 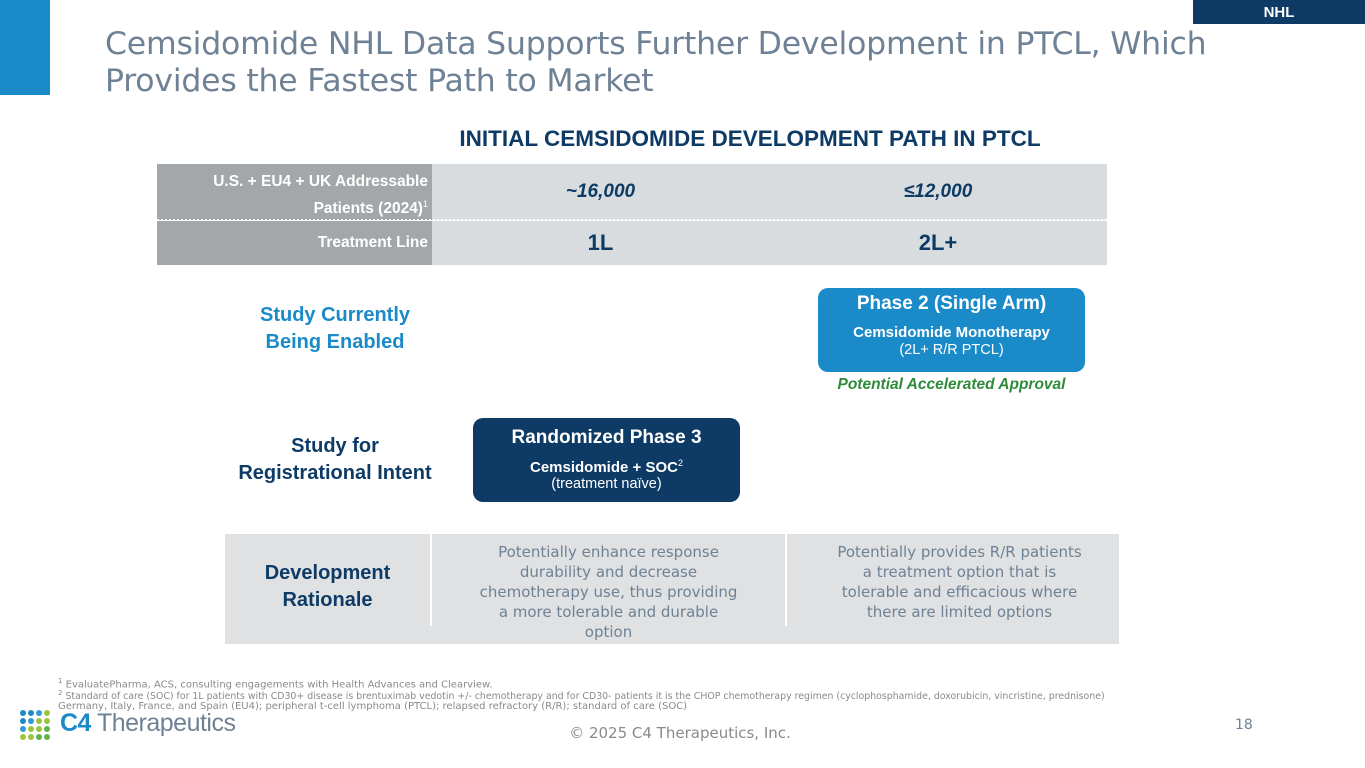 I want to click on value-2l: 2L+, so click(x=938, y=242).